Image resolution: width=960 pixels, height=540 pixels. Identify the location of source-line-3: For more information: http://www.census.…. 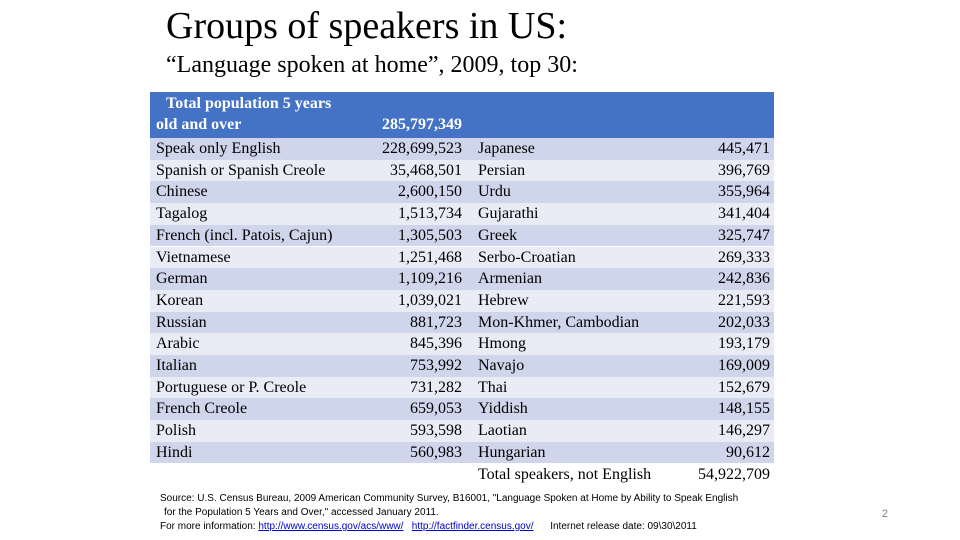
(449, 527).